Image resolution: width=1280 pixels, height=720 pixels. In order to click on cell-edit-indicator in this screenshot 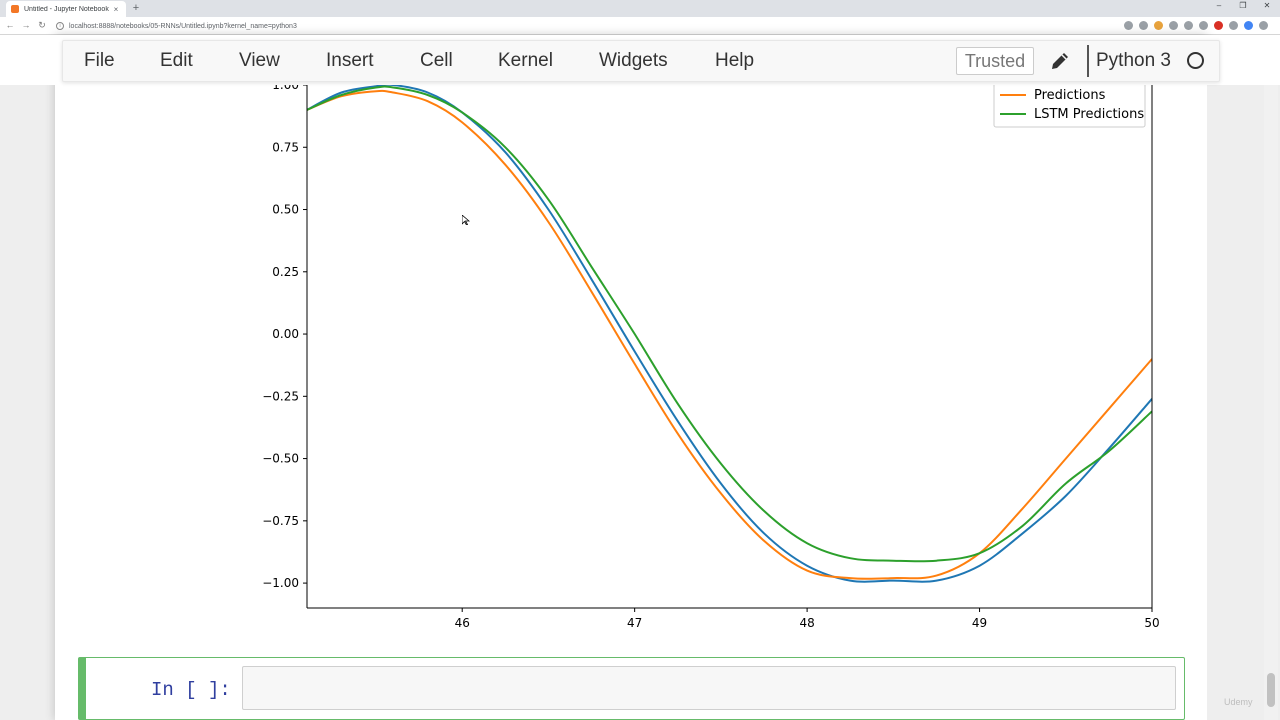, I will do `click(82, 688)`.